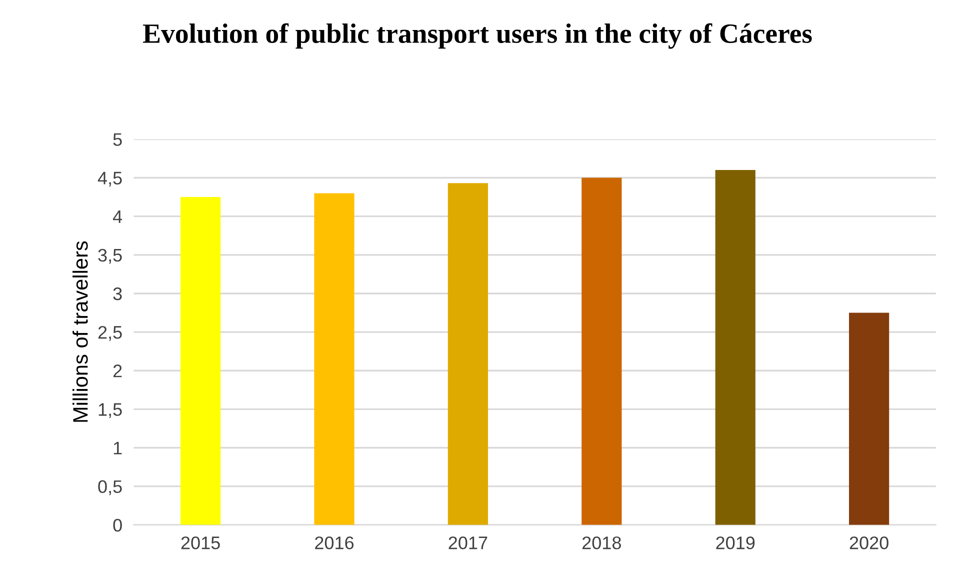 Image resolution: width=955 pixels, height=580 pixels. Describe the element at coordinates (80, 331) in the screenshot. I see `y-axis-title: Millions of travellers` at that location.